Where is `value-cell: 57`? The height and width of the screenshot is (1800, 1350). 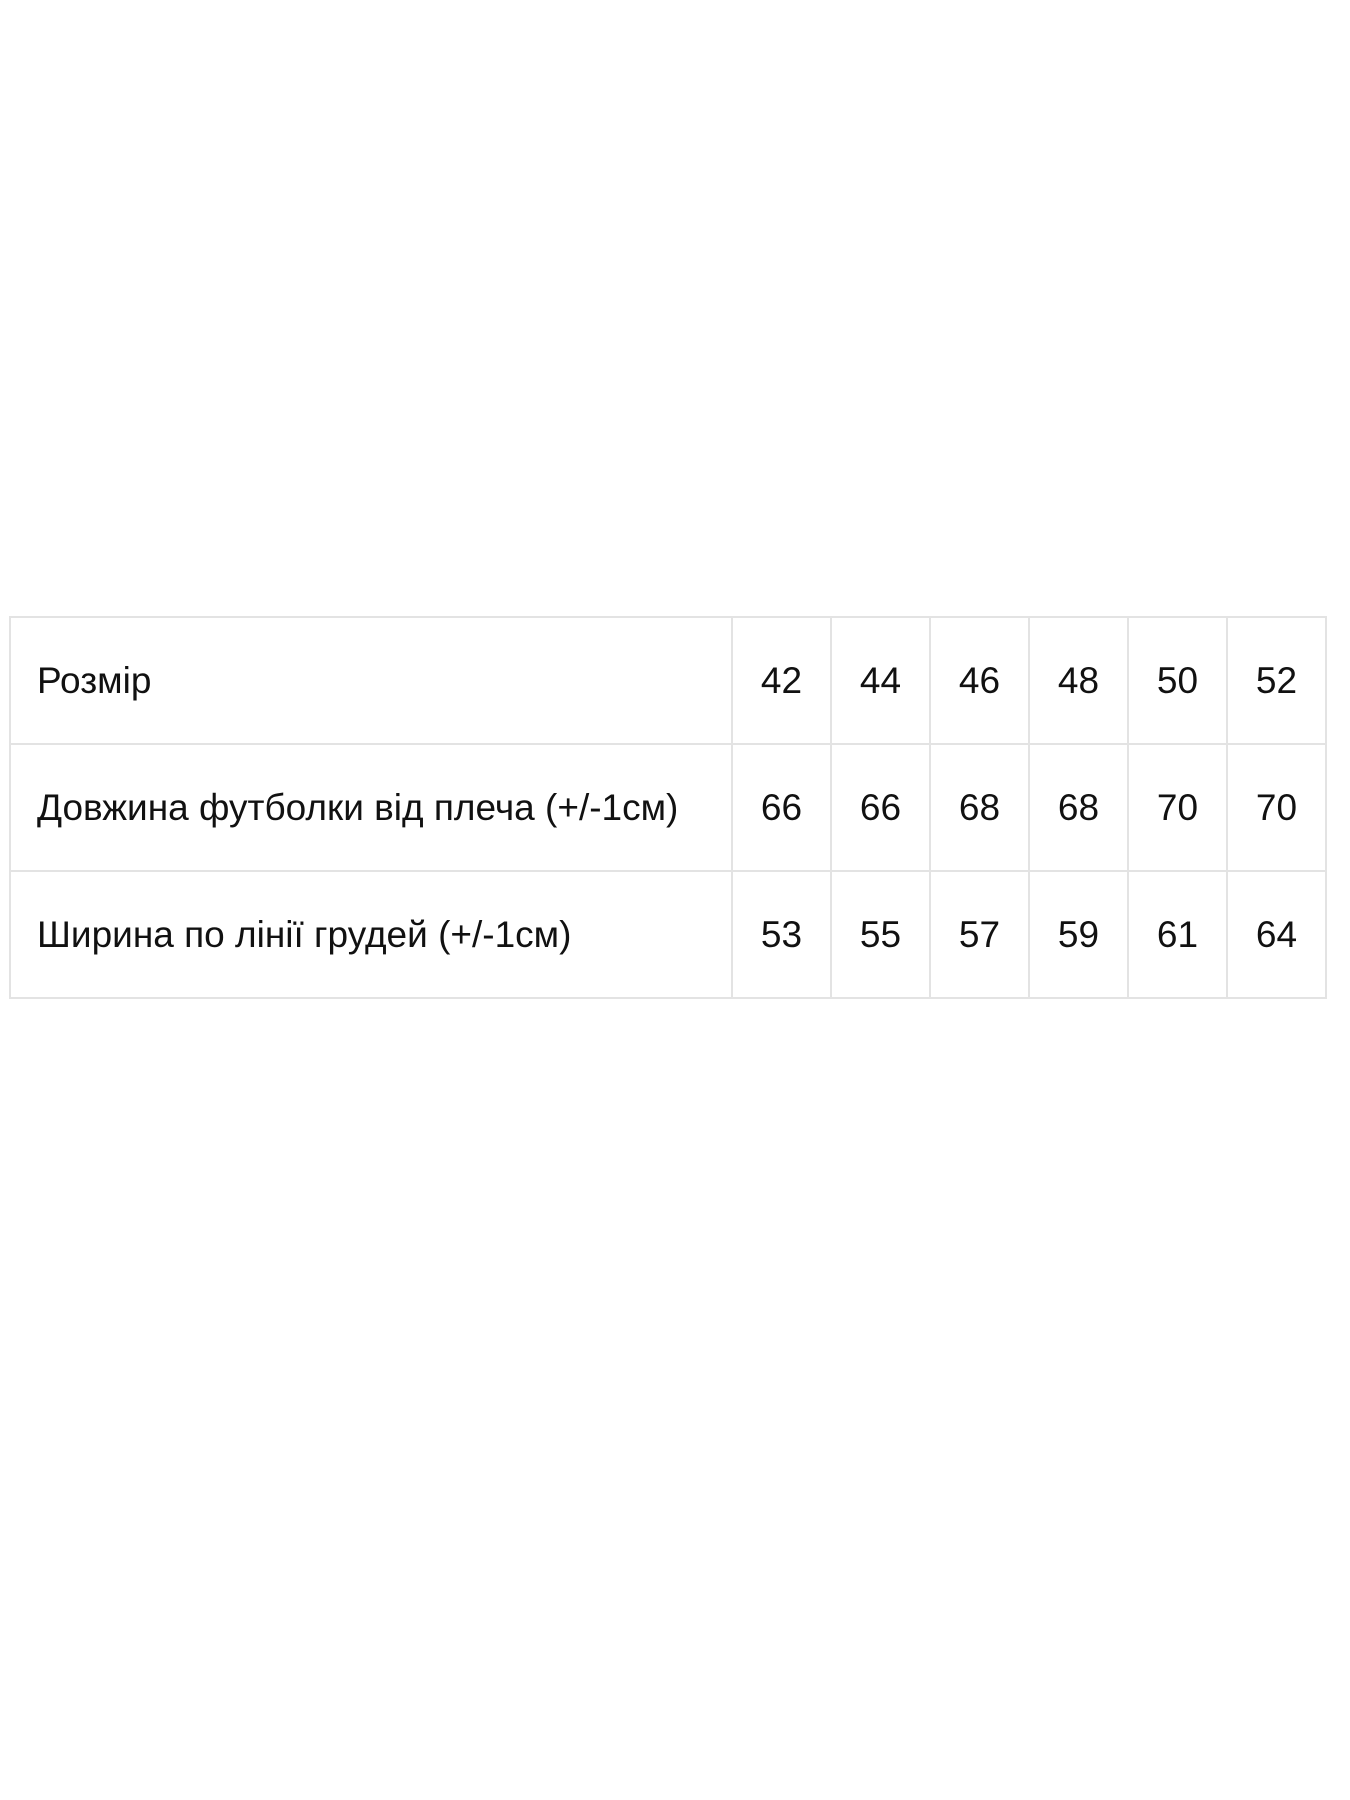
value-cell: 57 is located at coordinates (979, 934).